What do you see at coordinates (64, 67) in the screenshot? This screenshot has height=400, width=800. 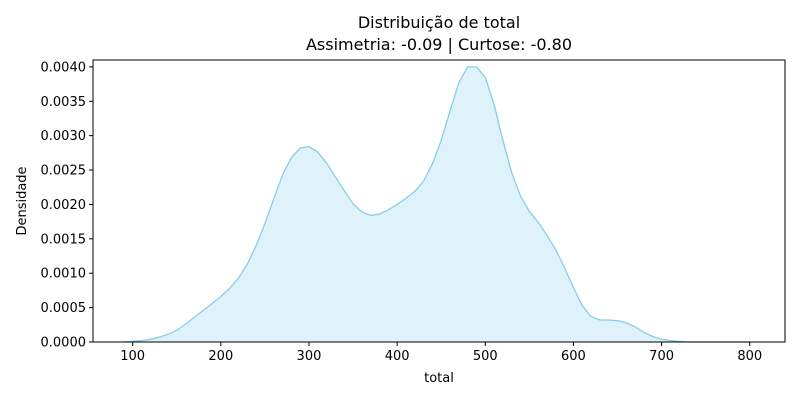 I see `y-tick-label: 0.0040` at bounding box center [64, 67].